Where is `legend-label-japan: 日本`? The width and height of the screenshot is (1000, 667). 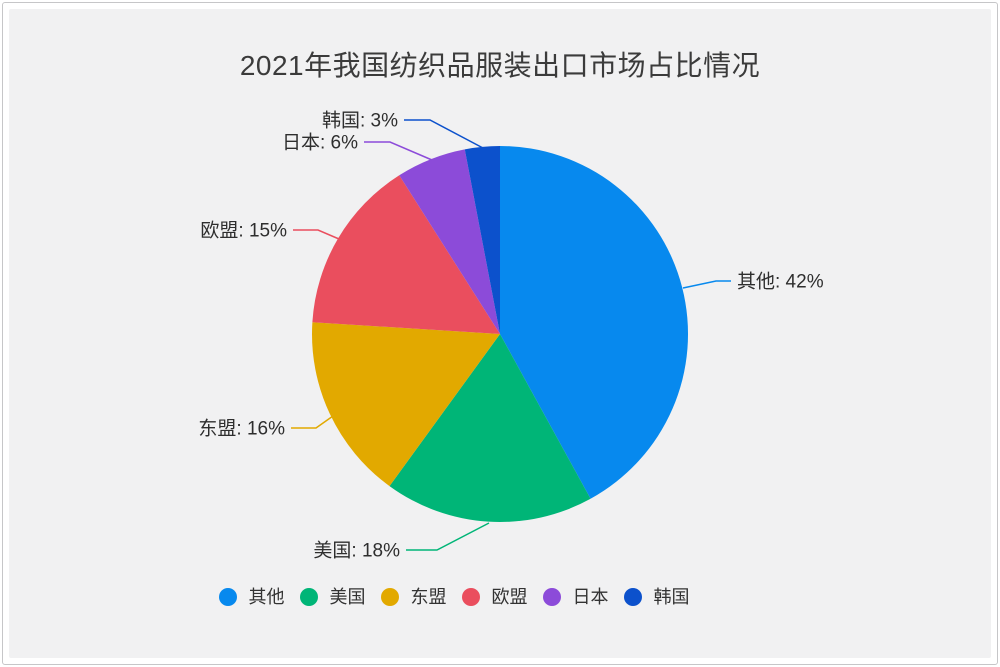
legend-label-japan: 日本 is located at coordinates (590, 597).